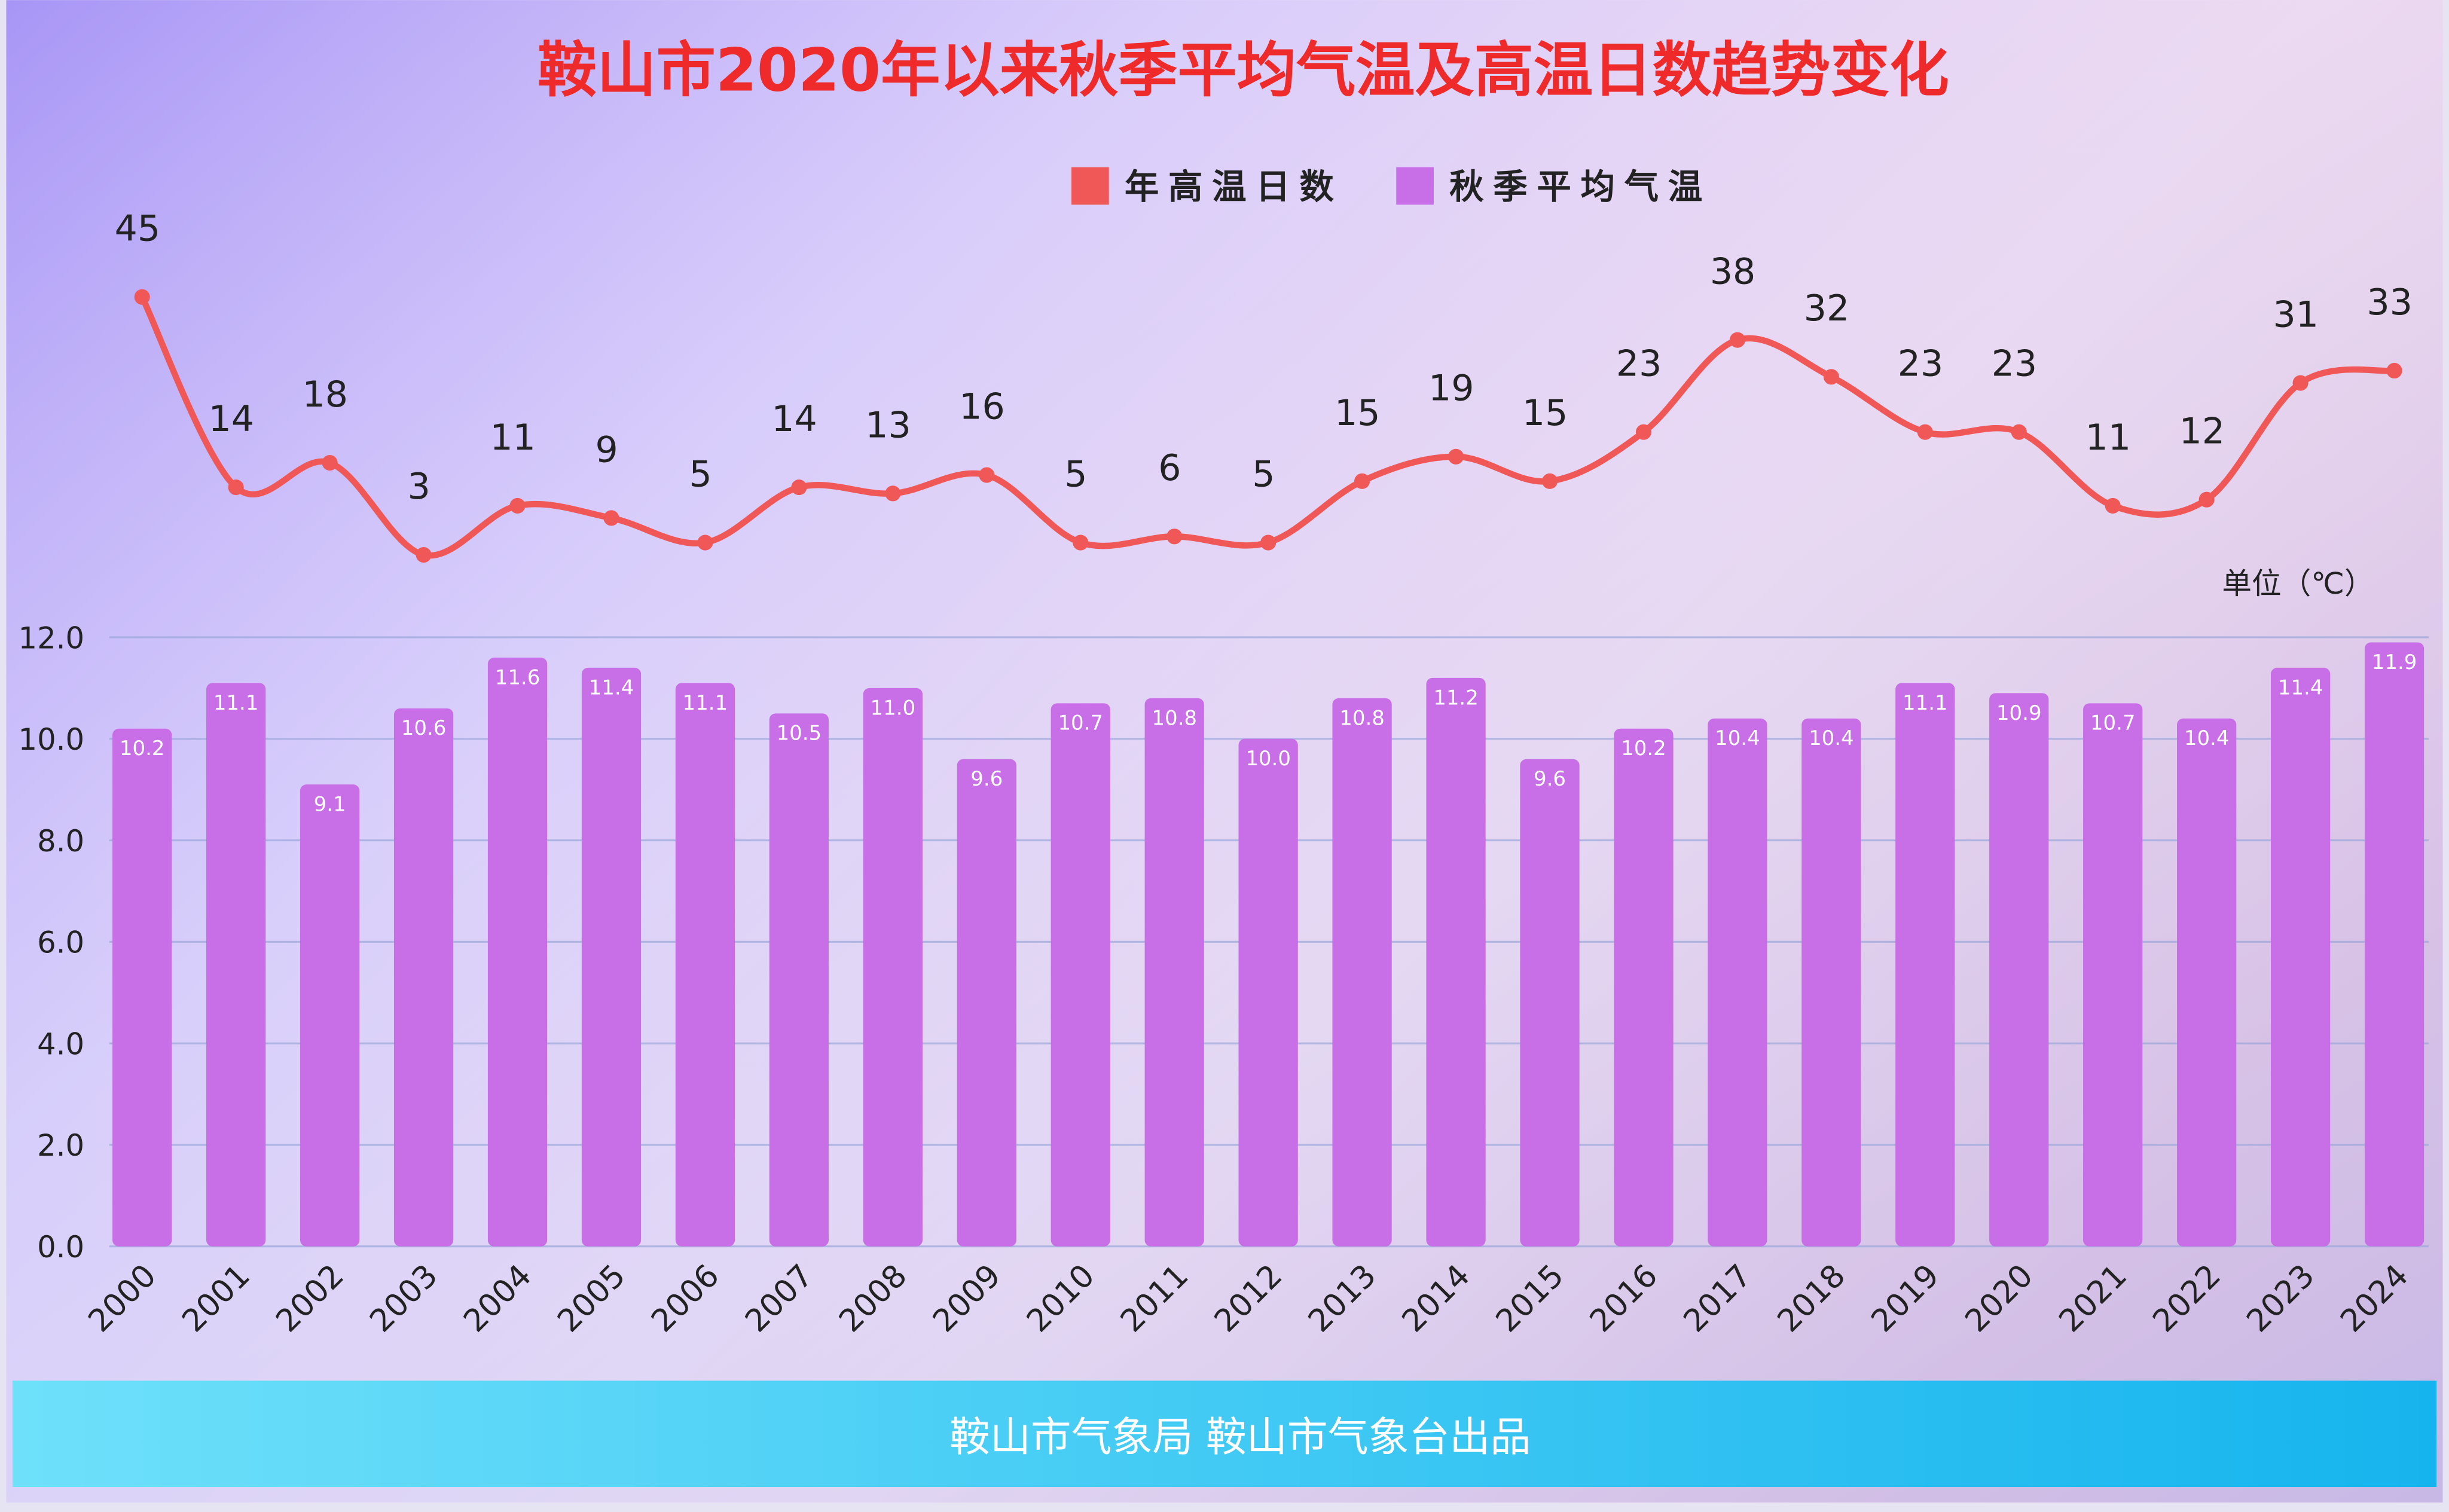 The width and height of the screenshot is (2449, 1512). I want to click on y-tick-label: 2.0, so click(61, 1145).